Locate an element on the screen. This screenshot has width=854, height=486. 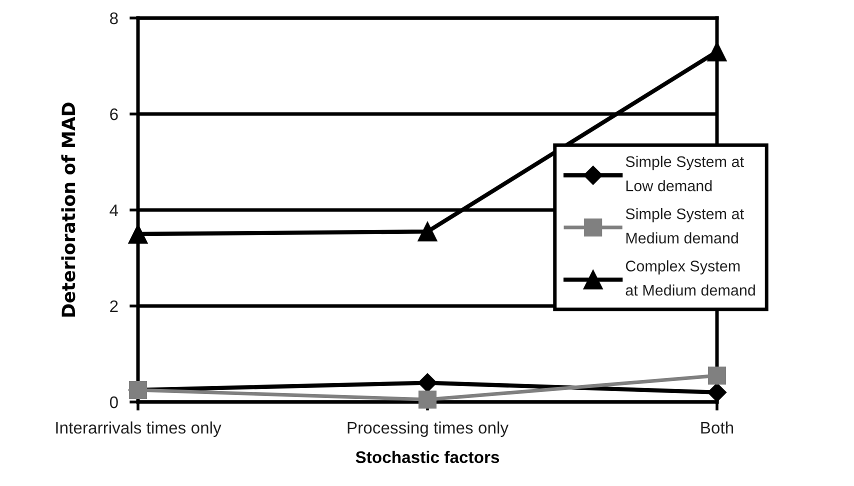
x-tick-label: Processing times only is located at coordinates (428, 429).